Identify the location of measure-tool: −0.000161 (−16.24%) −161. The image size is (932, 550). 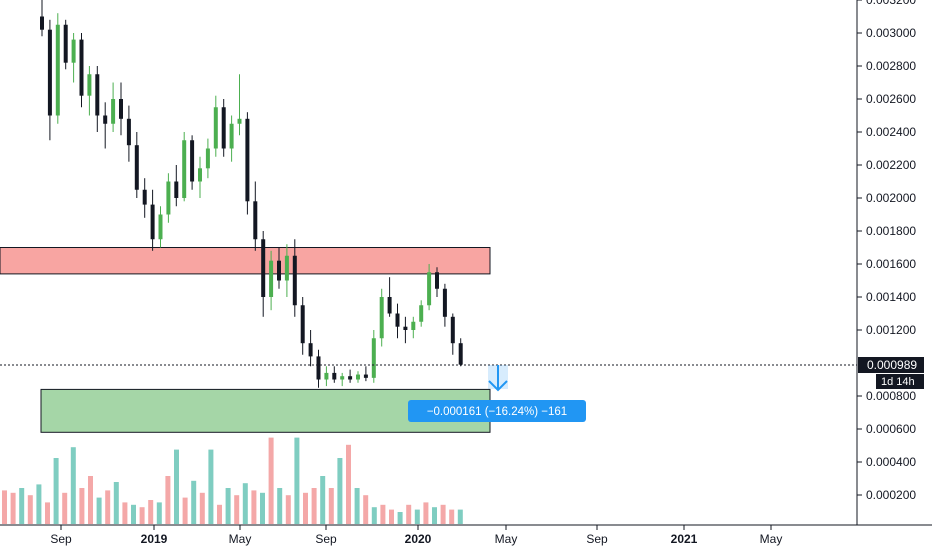
(497, 393).